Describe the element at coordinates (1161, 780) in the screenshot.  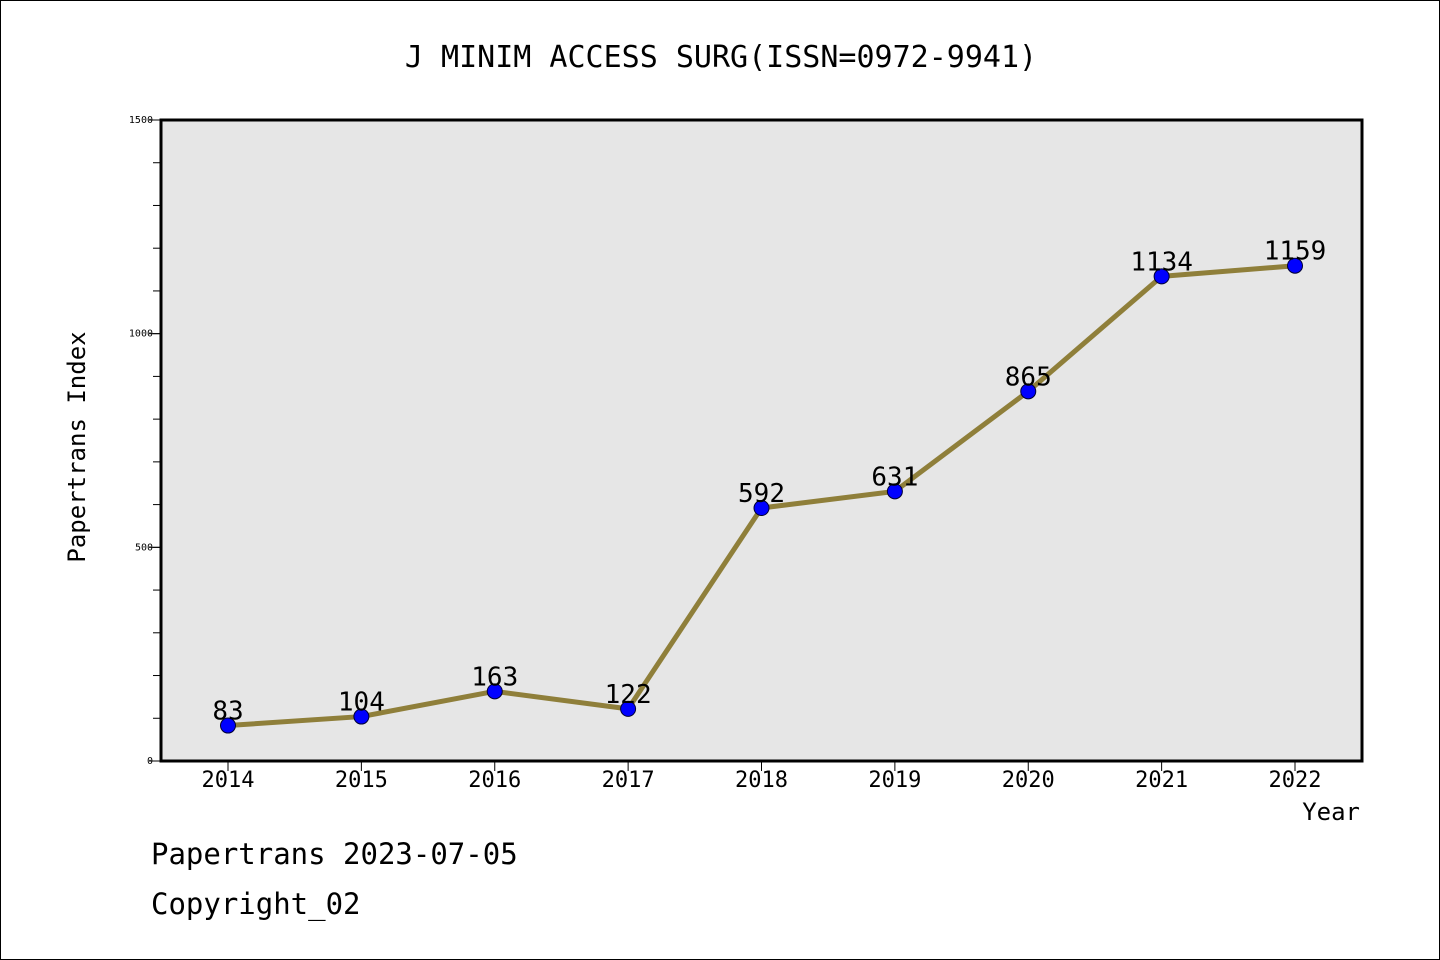
I see `x-tick-label: 2021` at that location.